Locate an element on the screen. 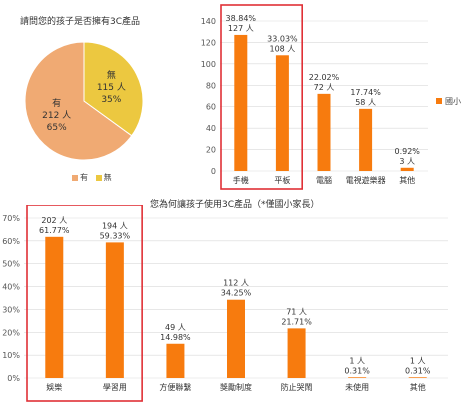  device-ytick-2: 40 is located at coordinates (211, 128).